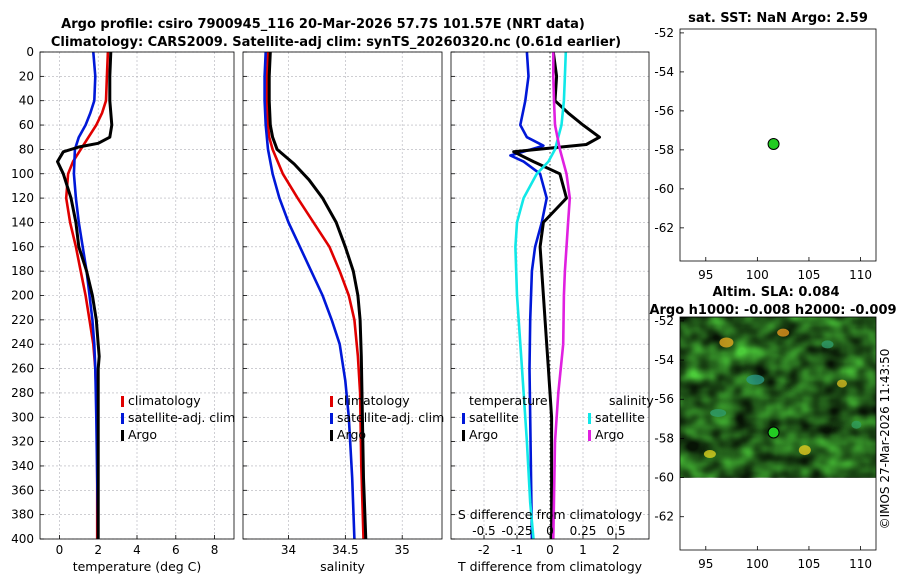 The height and width of the screenshot is (580, 900). What do you see at coordinates (550, 514) in the screenshot?
I see `secondary-axis-label: S difference from climatology` at bounding box center [550, 514].